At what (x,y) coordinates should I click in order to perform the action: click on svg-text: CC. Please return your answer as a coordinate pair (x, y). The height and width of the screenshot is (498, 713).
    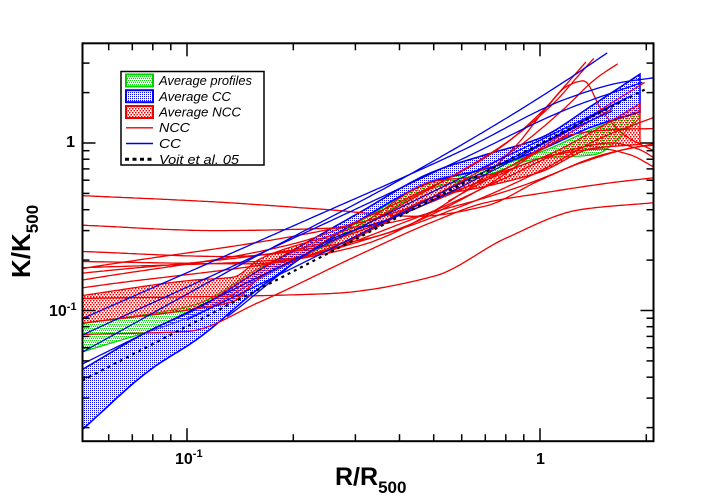
    Looking at the image, I should click on (170, 143).